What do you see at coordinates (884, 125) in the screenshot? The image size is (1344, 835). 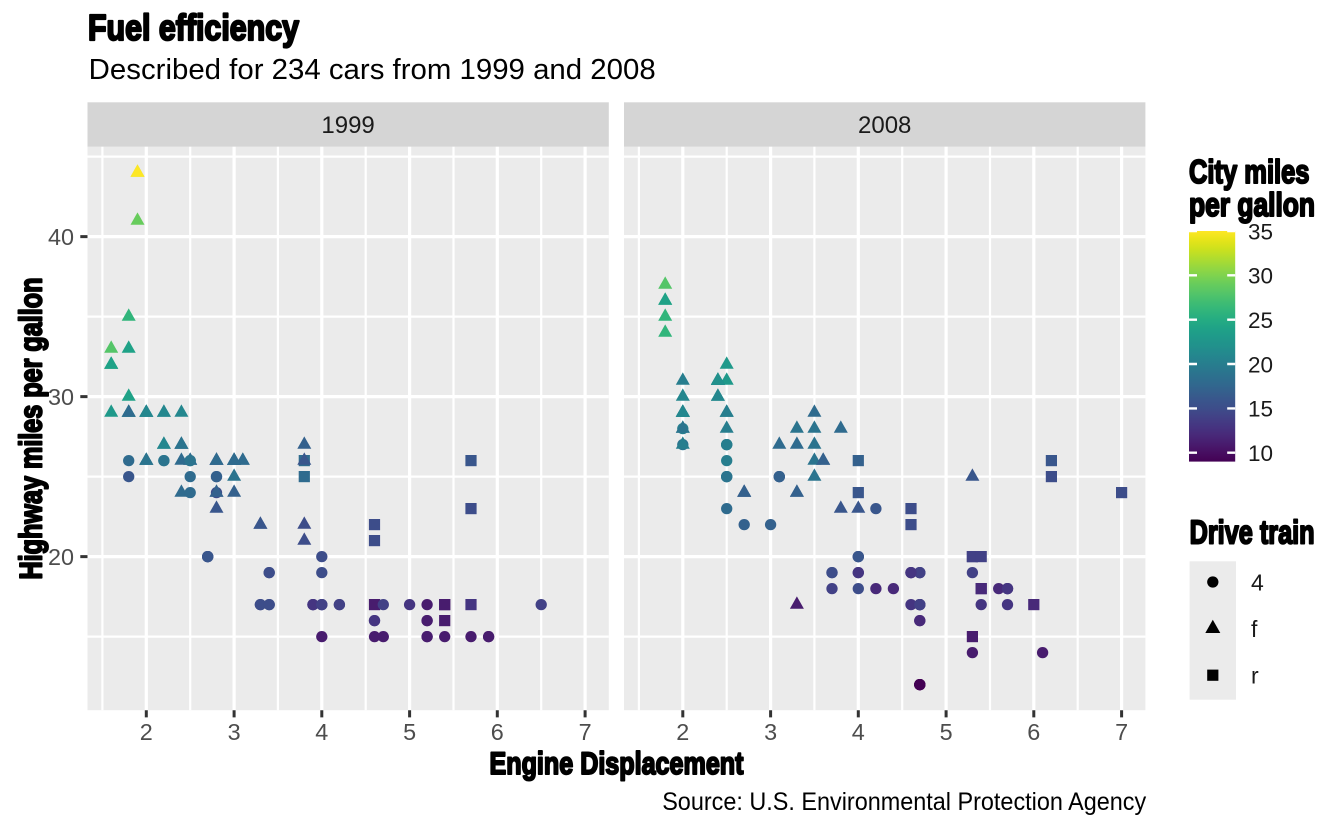 I see `svg-text: 2008` at bounding box center [884, 125].